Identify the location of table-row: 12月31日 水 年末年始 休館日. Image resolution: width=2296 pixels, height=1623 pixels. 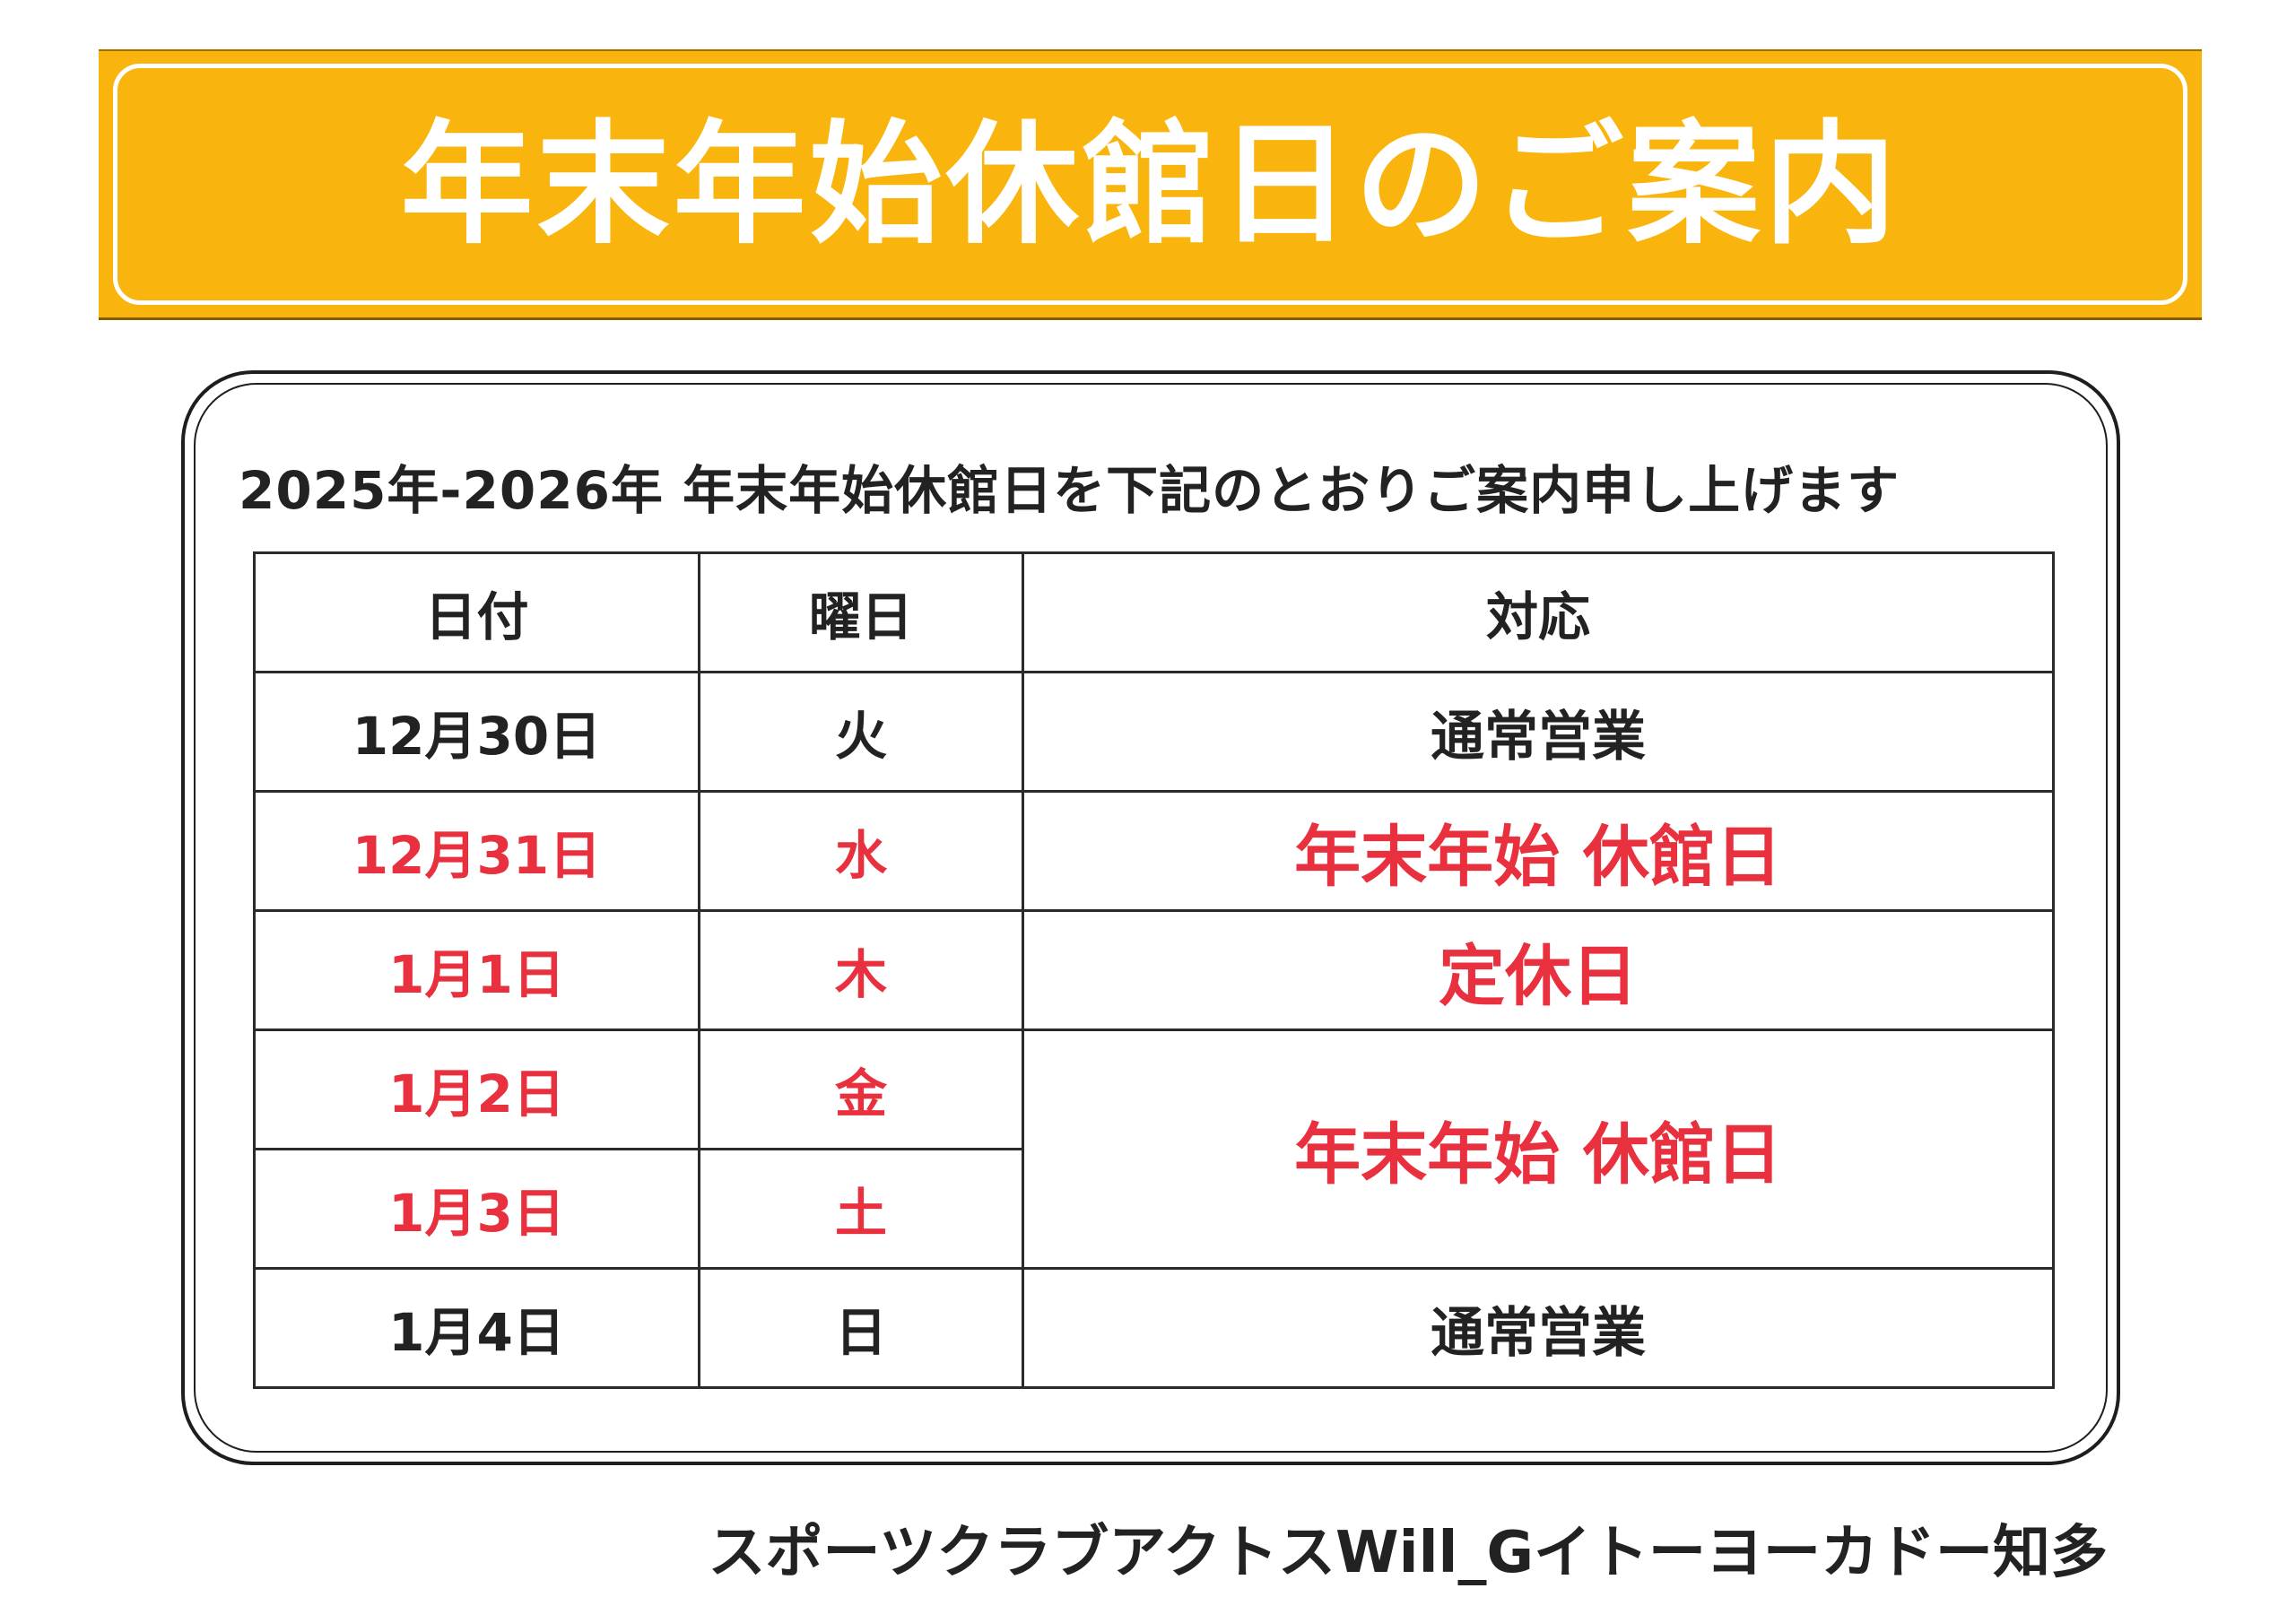
(1154, 851).